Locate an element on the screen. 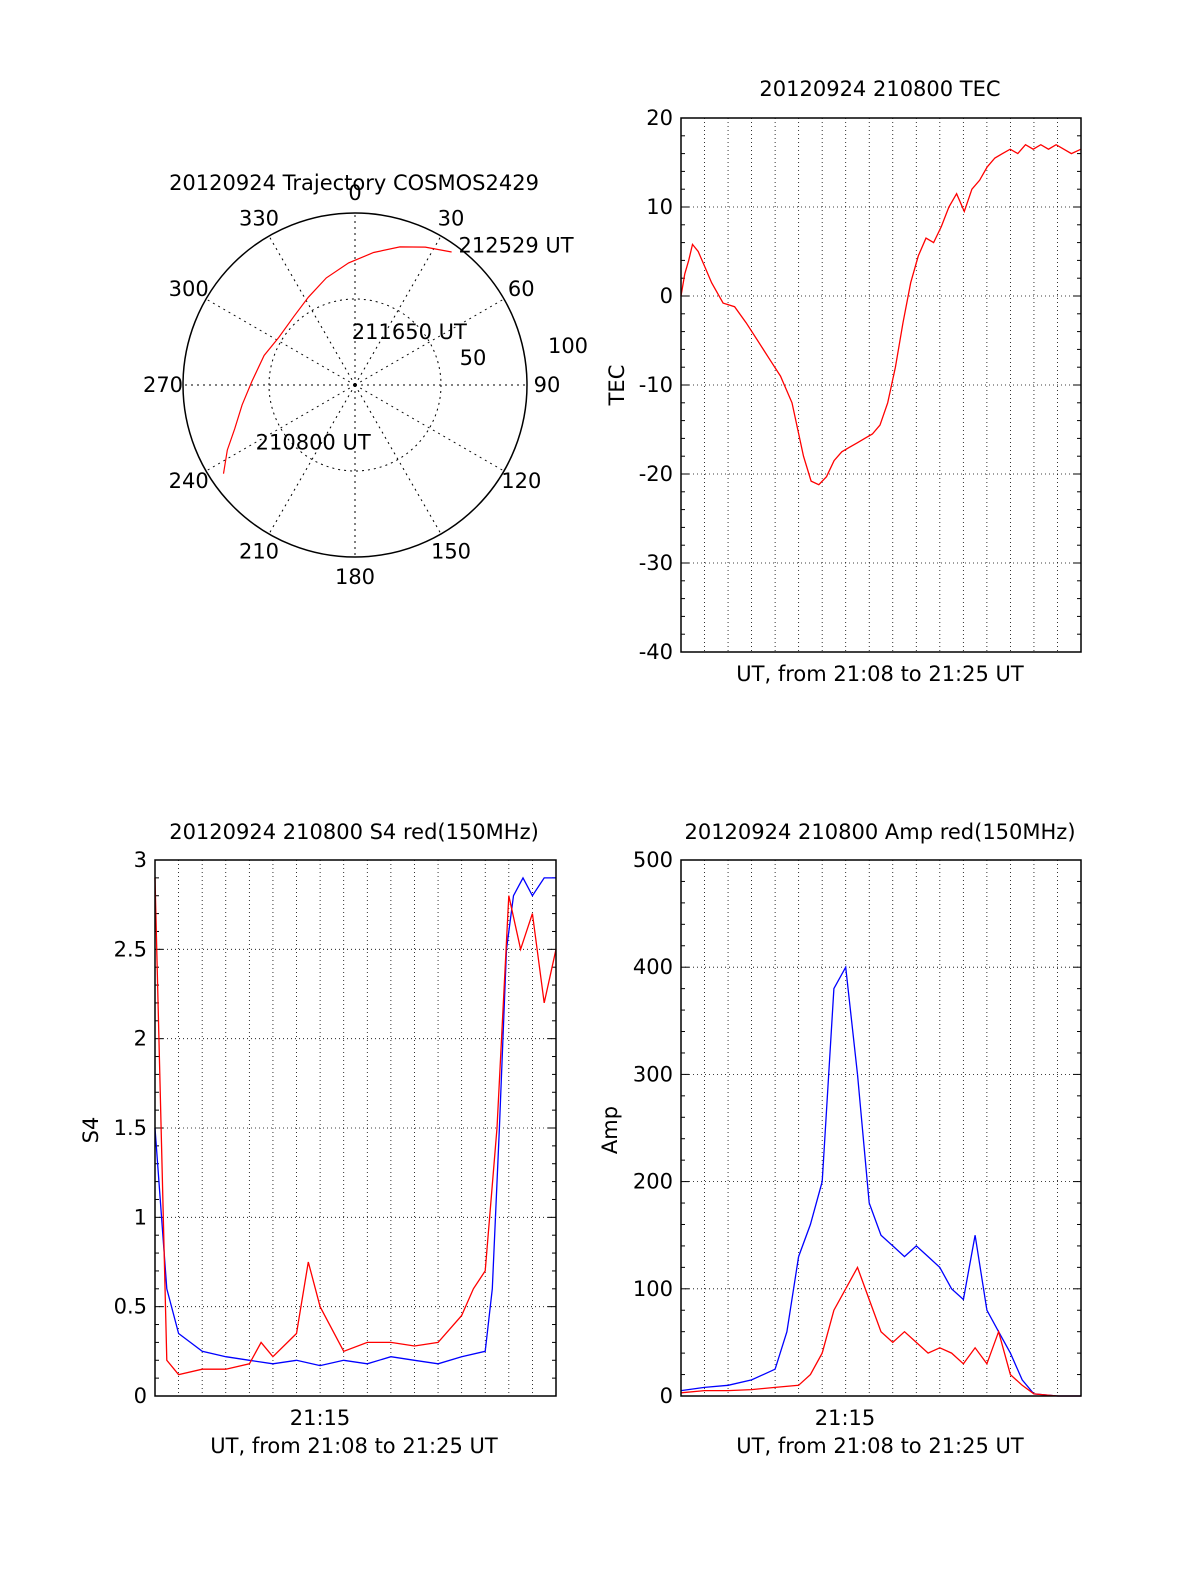 The width and height of the screenshot is (1200, 1575). y-tick-label: 2.5 is located at coordinates (130, 949).